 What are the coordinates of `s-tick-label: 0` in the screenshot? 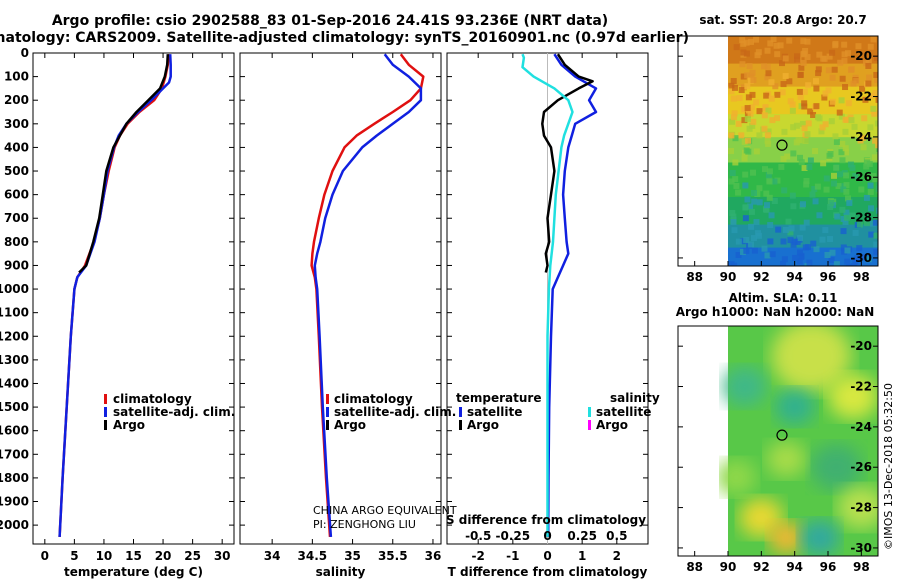 It's located at (547, 536).